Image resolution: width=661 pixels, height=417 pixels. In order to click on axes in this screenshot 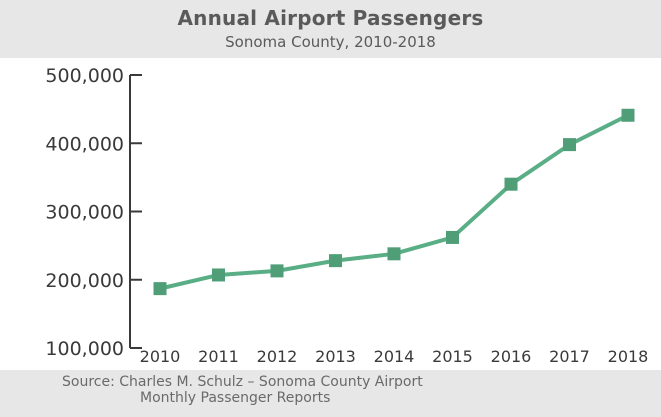, I will do `click(135, 211)`.